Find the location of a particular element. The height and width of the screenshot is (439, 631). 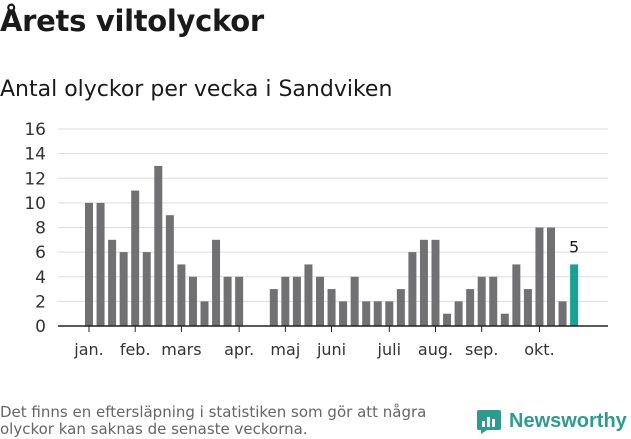

y-tick-label: 0 is located at coordinates (40, 327).